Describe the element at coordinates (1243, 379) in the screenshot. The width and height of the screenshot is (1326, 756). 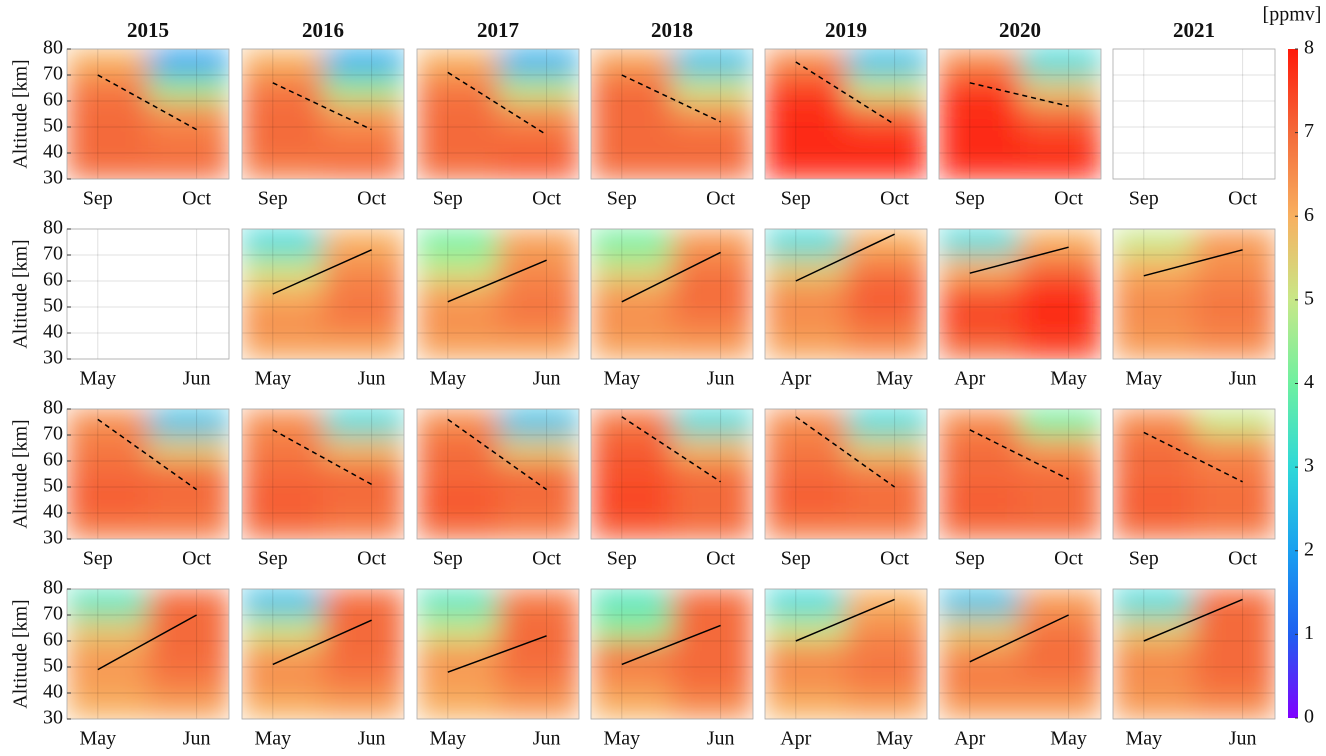
I see `x-tick-label: Jun` at that location.